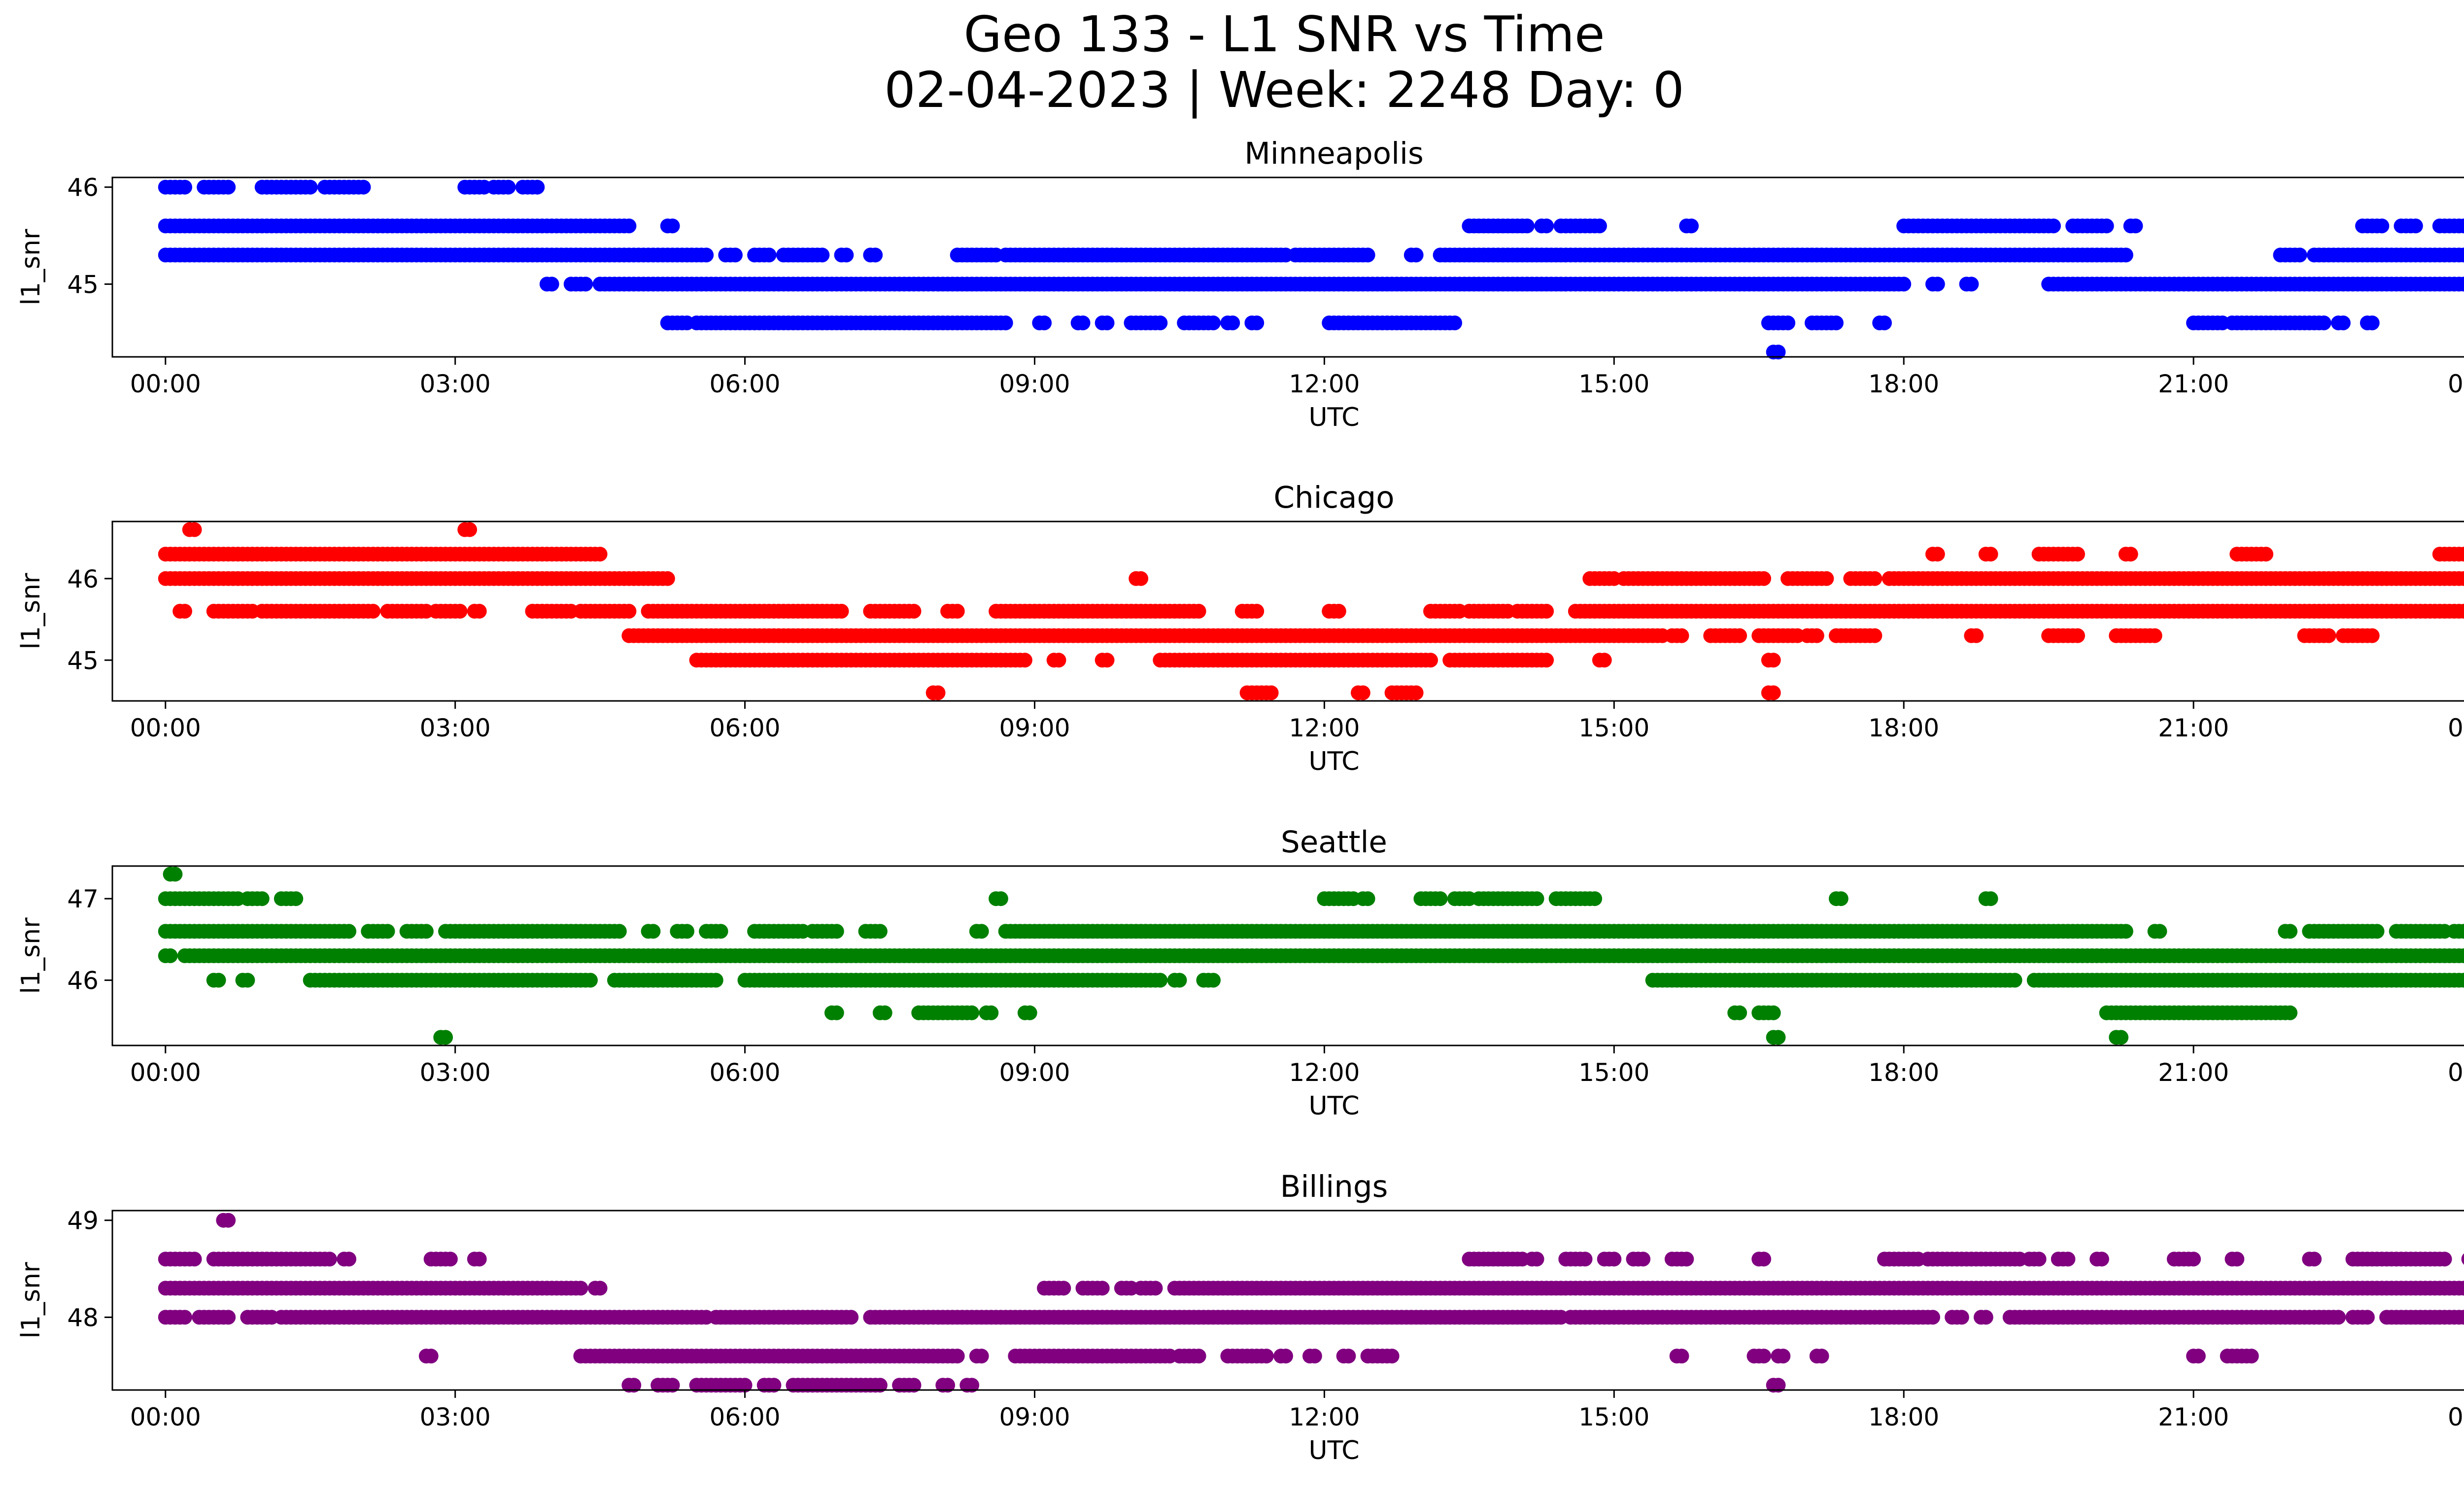 Image resolution: width=2464 pixels, height=1495 pixels. I want to click on billings-ytick-label-1: 49, so click(83, 1221).